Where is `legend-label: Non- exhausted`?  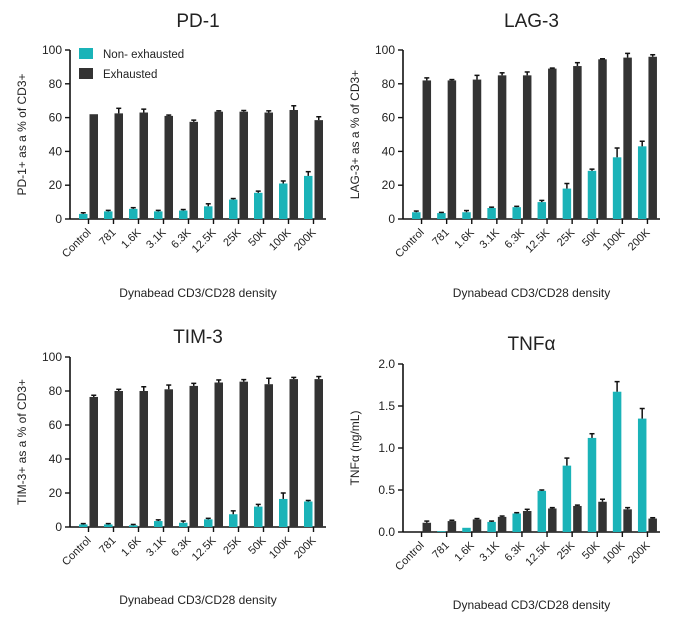
legend-label: Non- exhausted is located at coordinates (143, 55).